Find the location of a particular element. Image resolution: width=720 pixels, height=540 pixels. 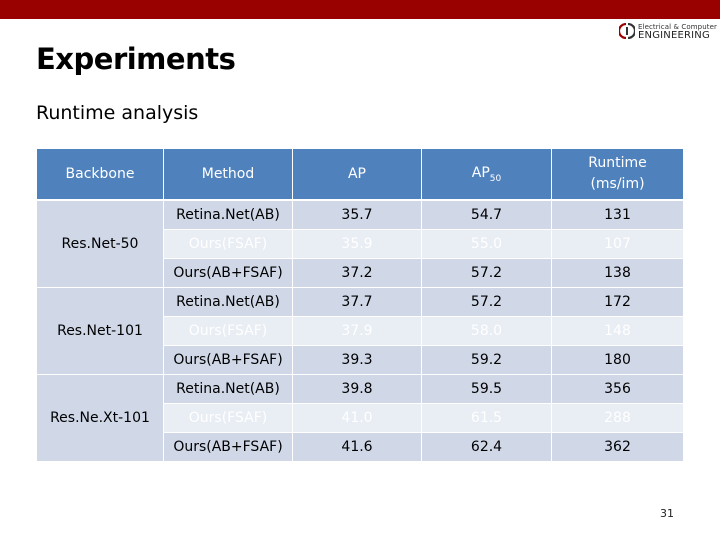

slide-title: Experiments is located at coordinates (136, 59).